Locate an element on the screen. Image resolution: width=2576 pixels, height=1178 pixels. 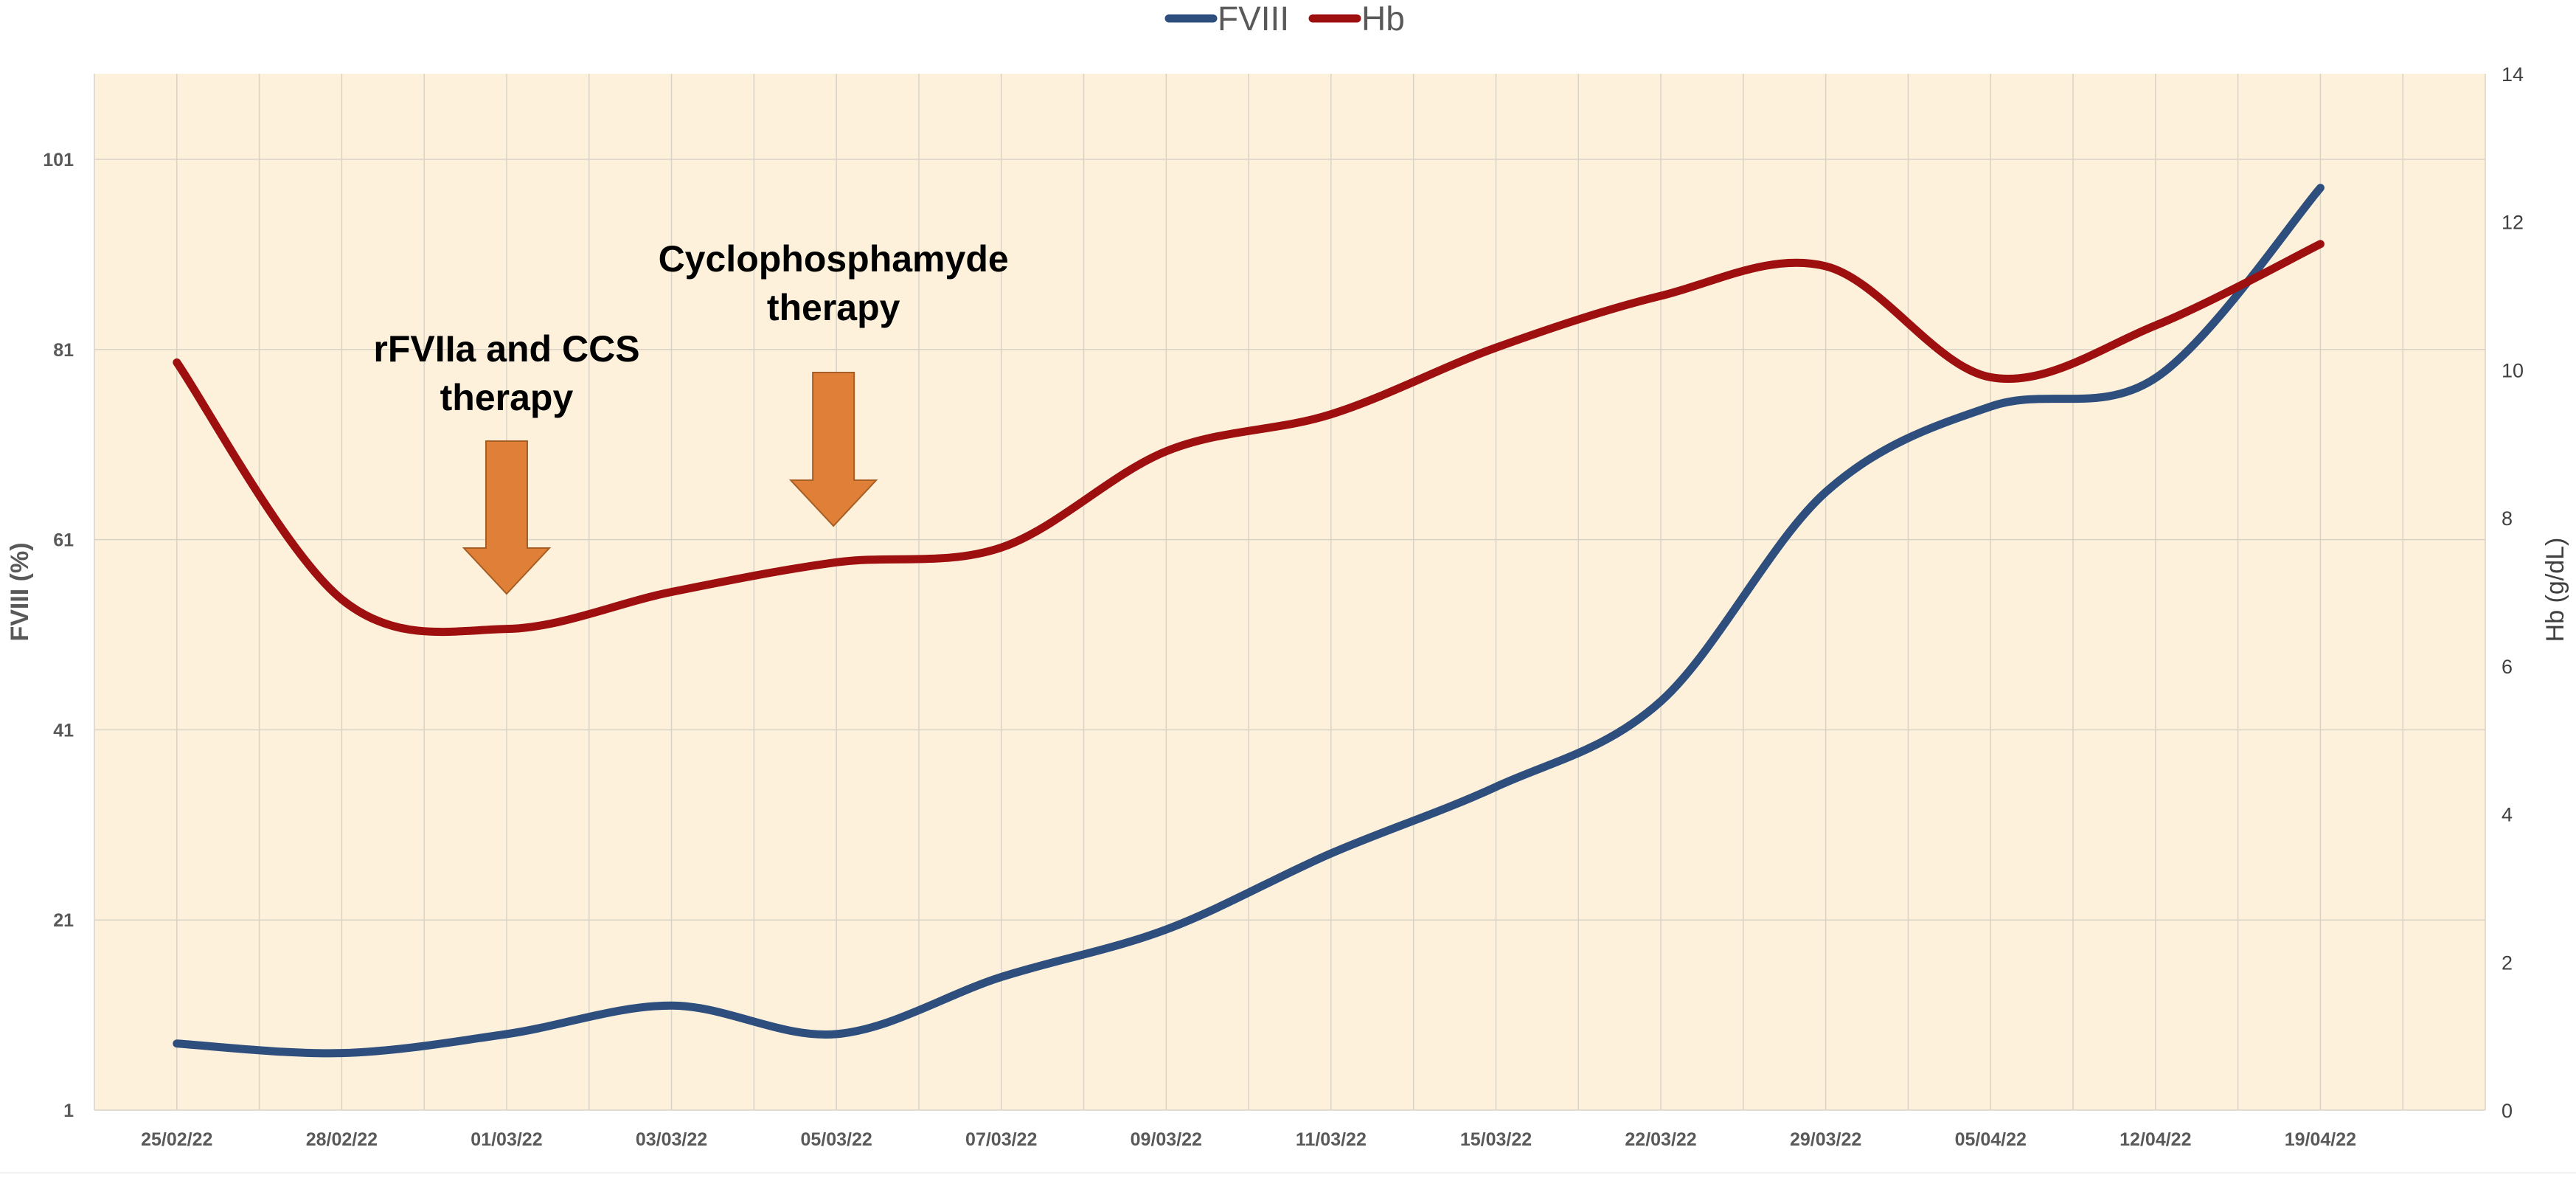
x-tick-label: 11/03/22 is located at coordinates (1331, 1139).